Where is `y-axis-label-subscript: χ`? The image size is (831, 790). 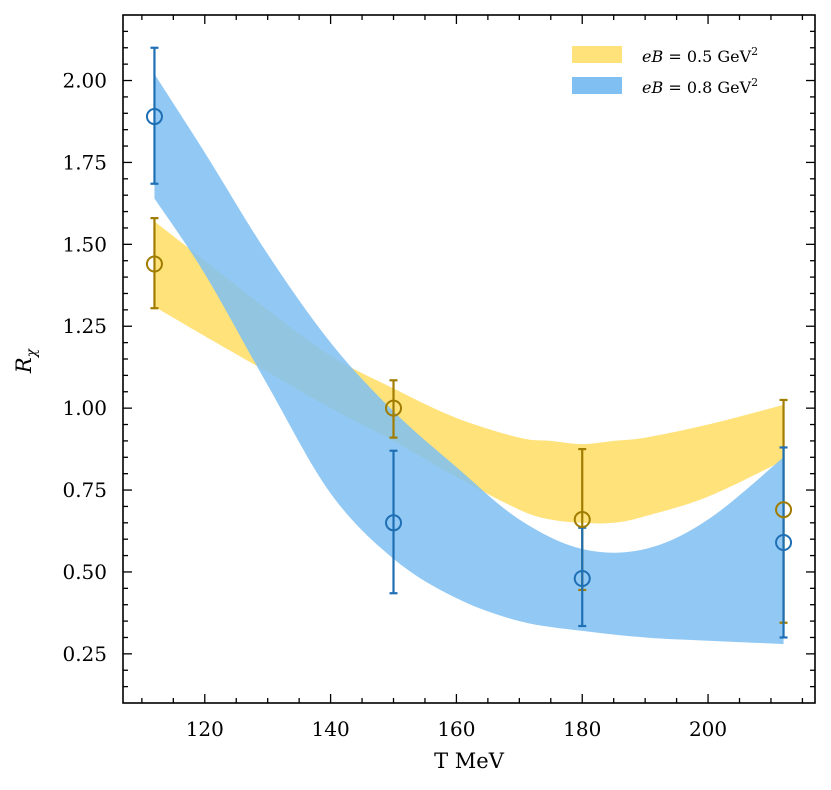 y-axis-label-subscript: χ is located at coordinates (32, 352).